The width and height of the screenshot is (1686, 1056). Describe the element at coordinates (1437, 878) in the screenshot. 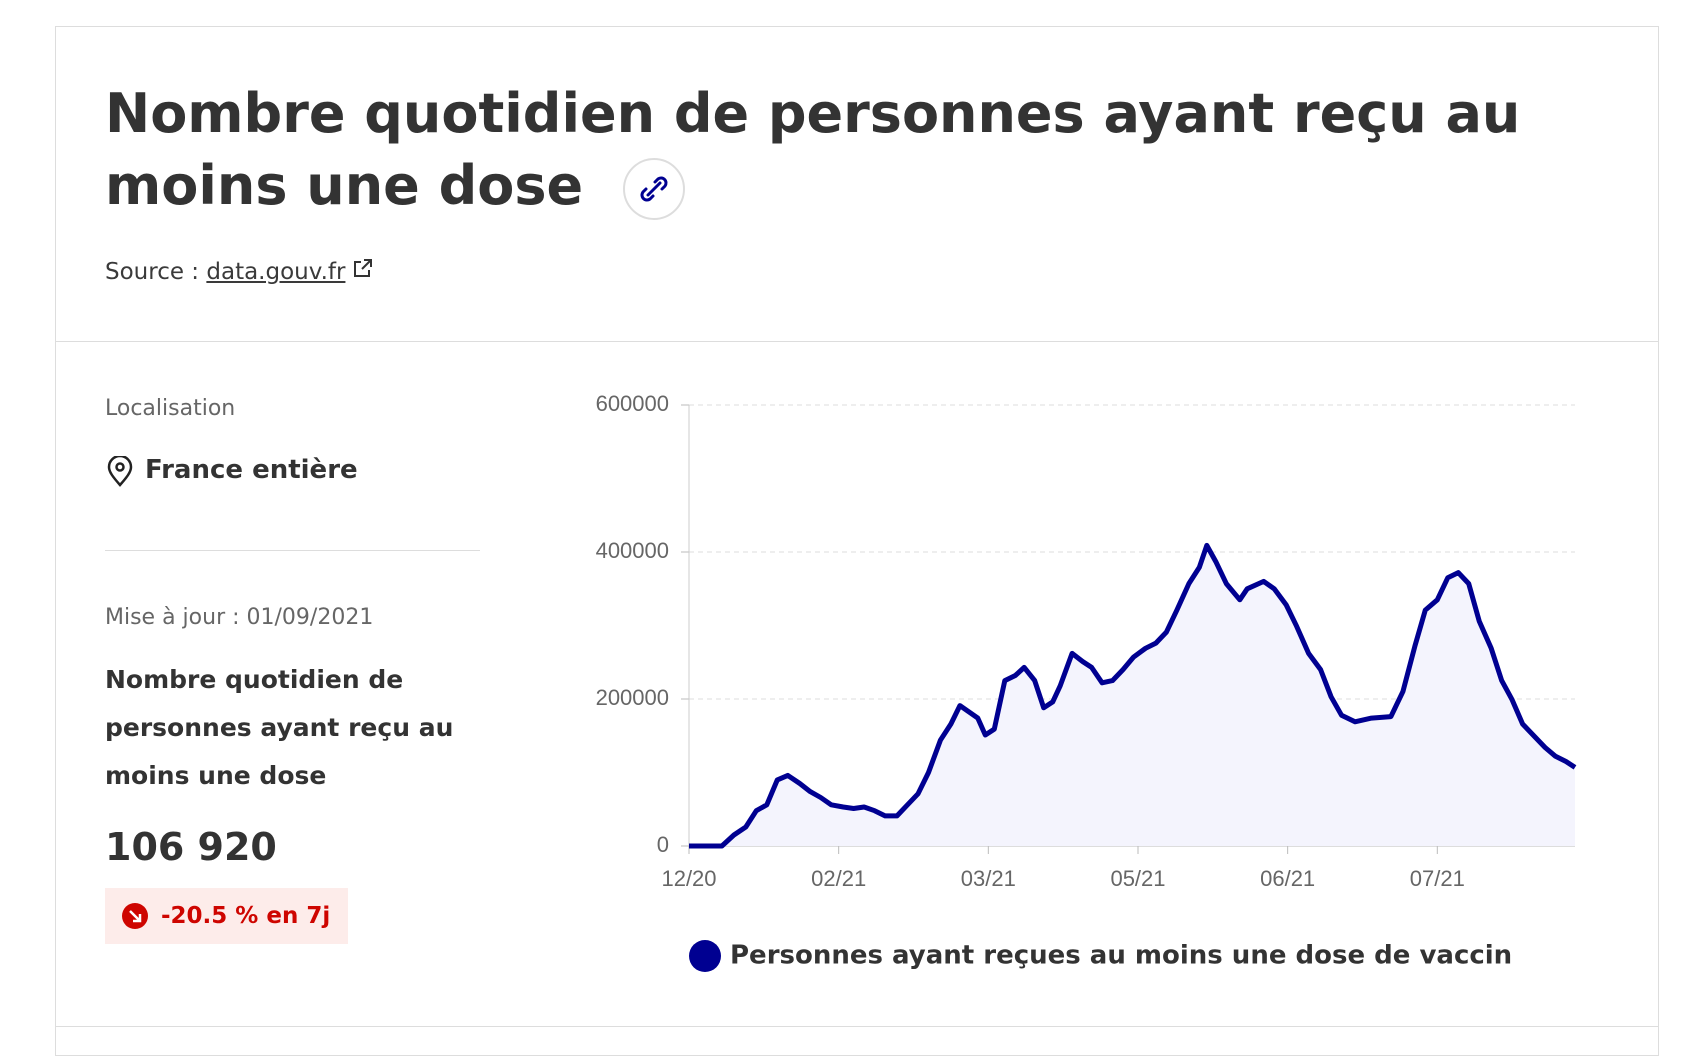

I see `x-tick-label: 07/21` at that location.